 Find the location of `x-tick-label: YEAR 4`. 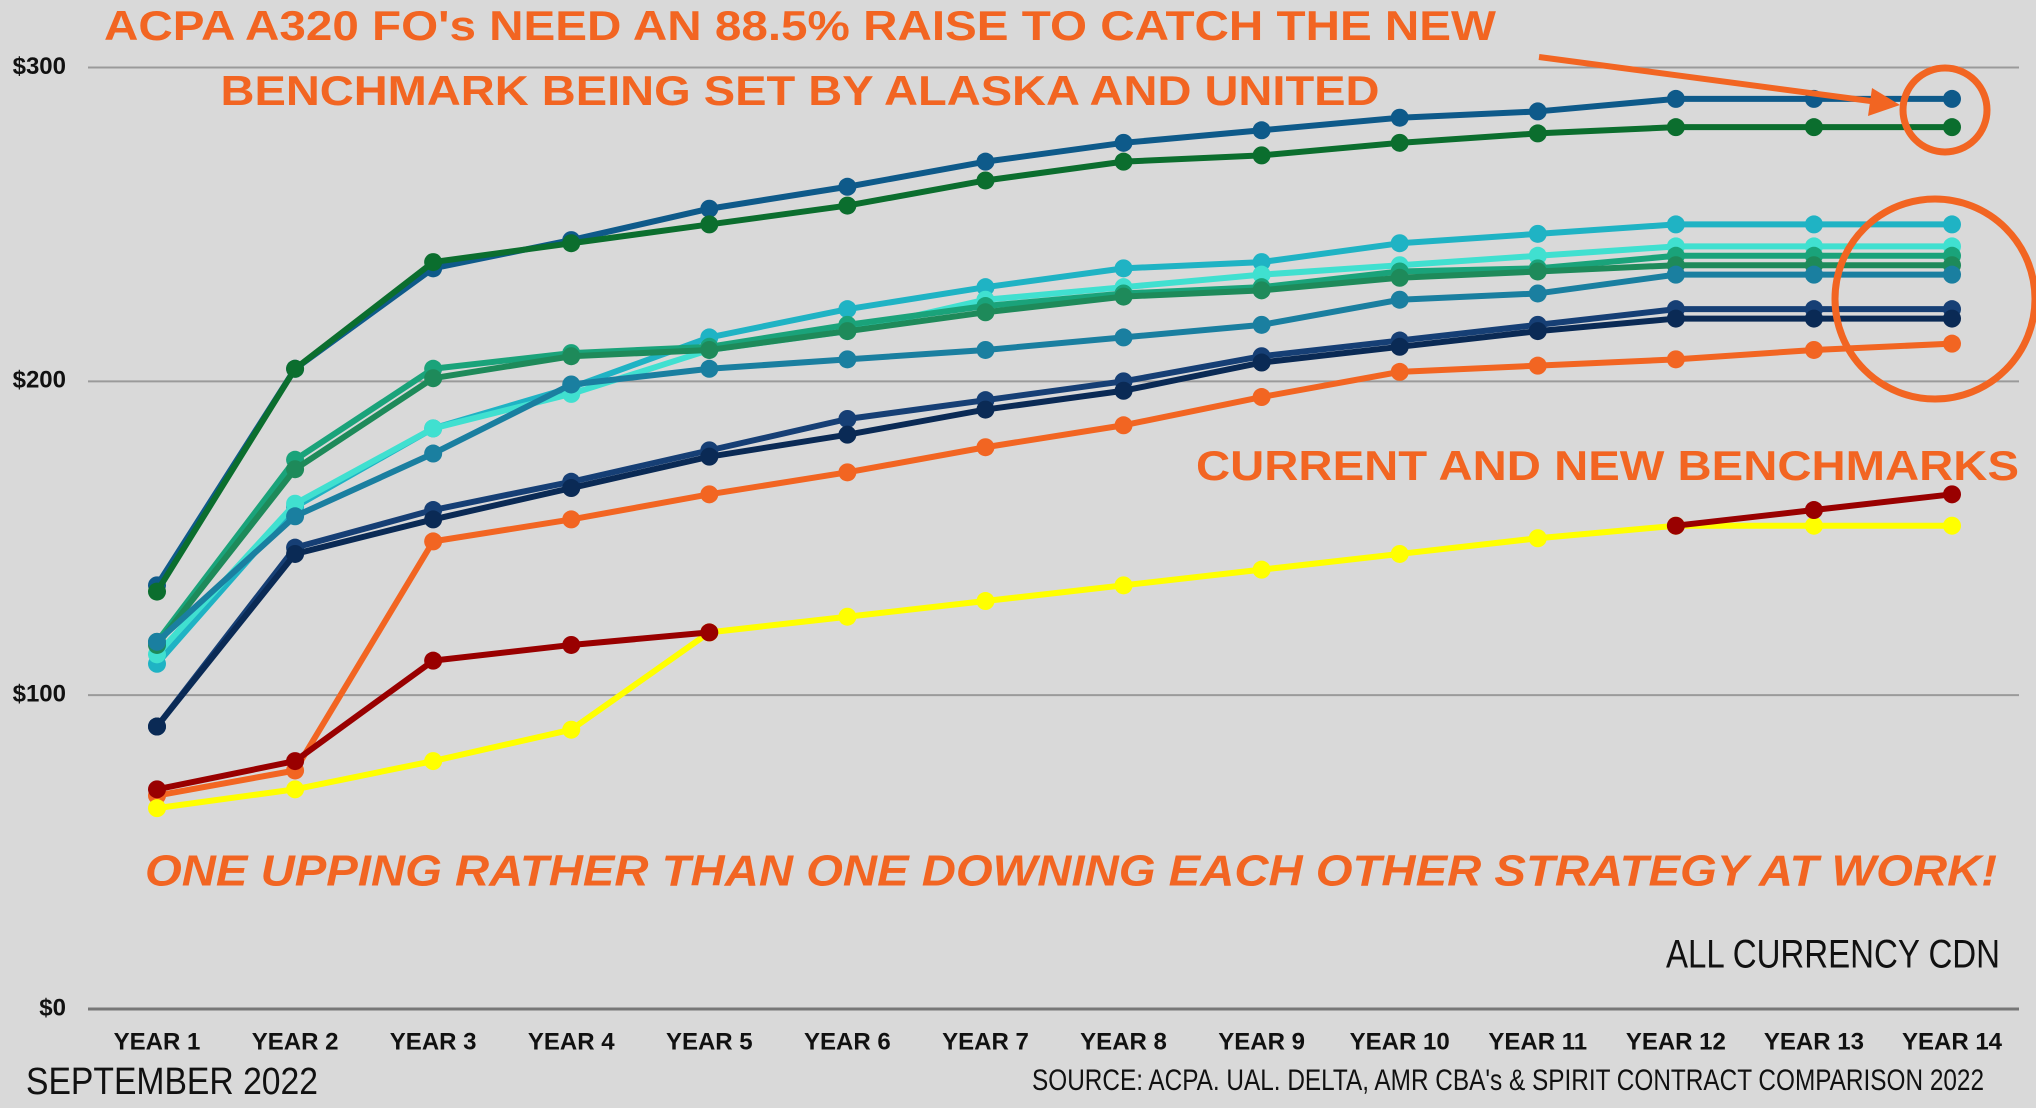

x-tick-label: YEAR 4 is located at coordinates (571, 1041).